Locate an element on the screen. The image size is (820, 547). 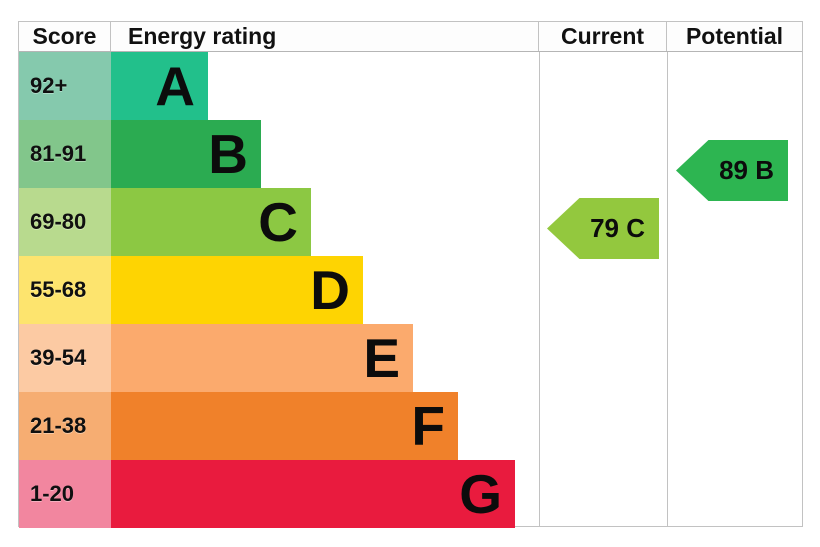
band-row-b: 81-91 B is located at coordinates (410, 154).